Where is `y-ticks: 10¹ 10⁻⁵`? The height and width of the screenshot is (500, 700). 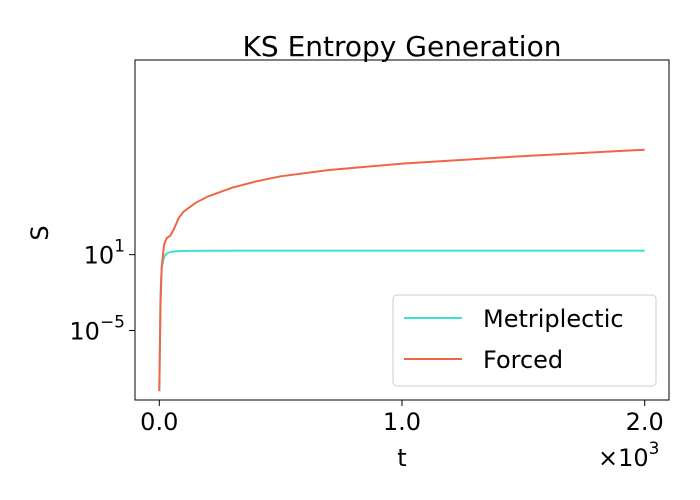 y-ticks: 10¹ 10⁻⁵ is located at coordinates (102, 291).